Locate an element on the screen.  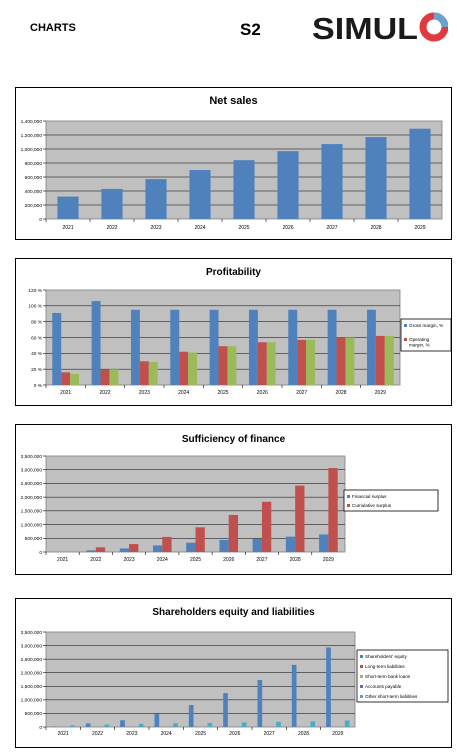
chart-title: Net sales is located at coordinates (233, 101).